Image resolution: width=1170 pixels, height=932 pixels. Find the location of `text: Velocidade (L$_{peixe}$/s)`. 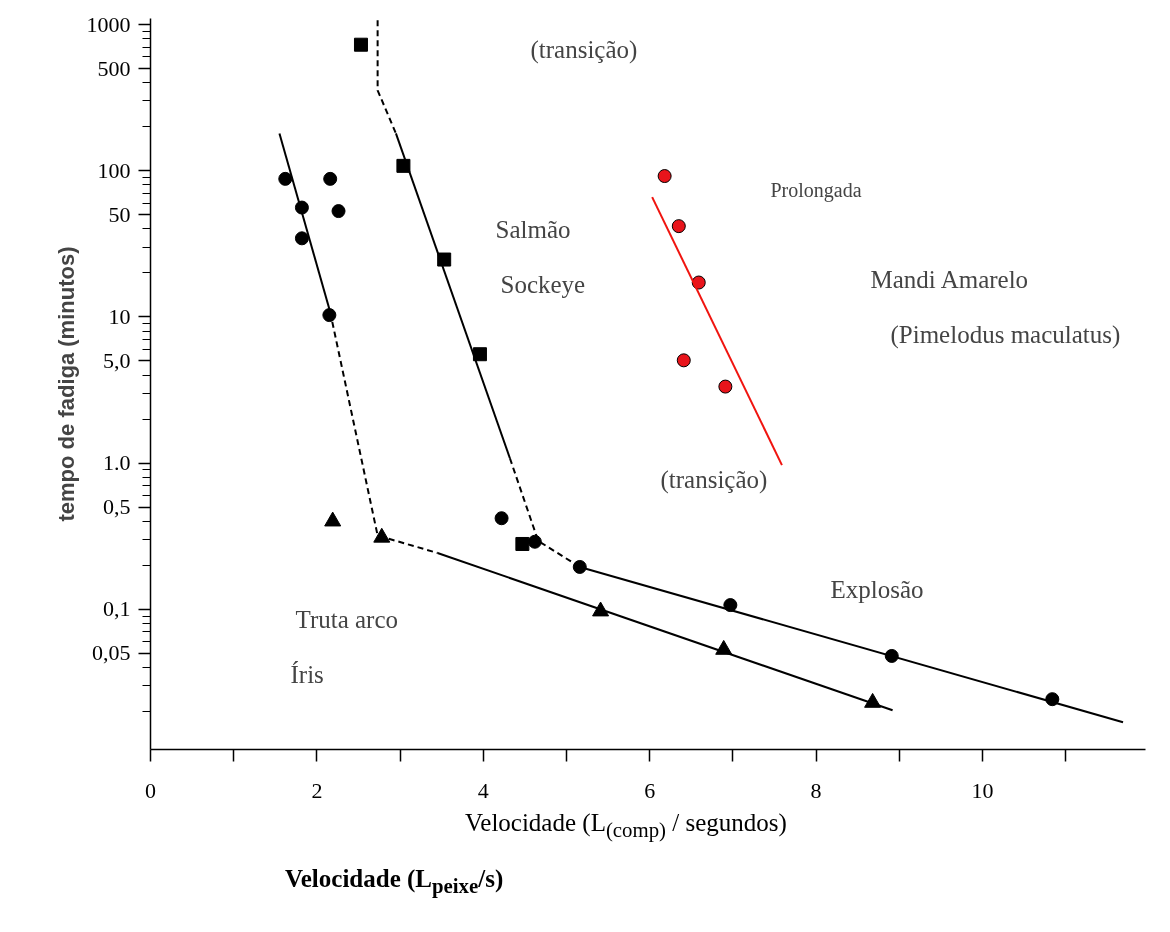

text: Velocidade (L$_{peixe}$/s) is located at coordinates (394, 882).